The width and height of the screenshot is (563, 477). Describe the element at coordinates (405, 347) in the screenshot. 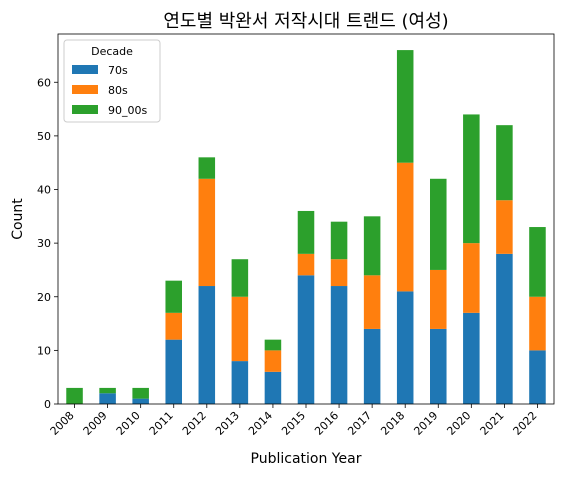

I see `bar-70s-2018` at that location.